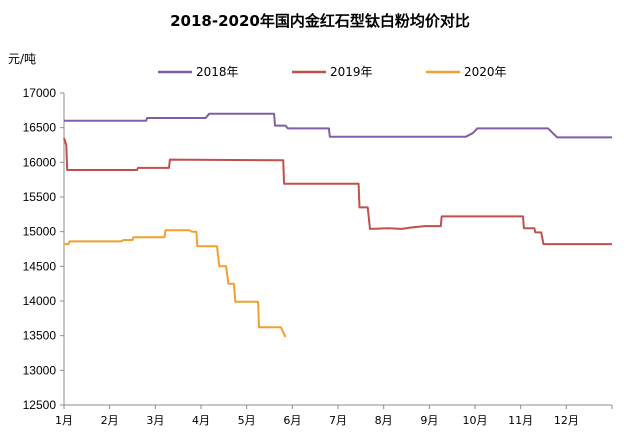 The image size is (640, 447). What do you see at coordinates (40, 301) in the screenshot?
I see `y-tick-label: 14000` at bounding box center [40, 301].